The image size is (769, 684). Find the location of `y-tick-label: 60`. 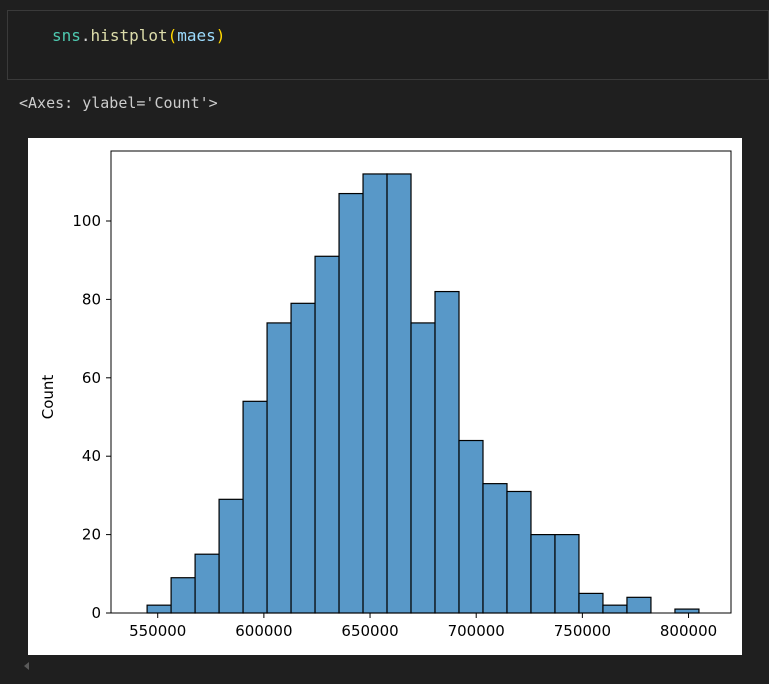

y-tick-label: 60 is located at coordinates (91, 378).